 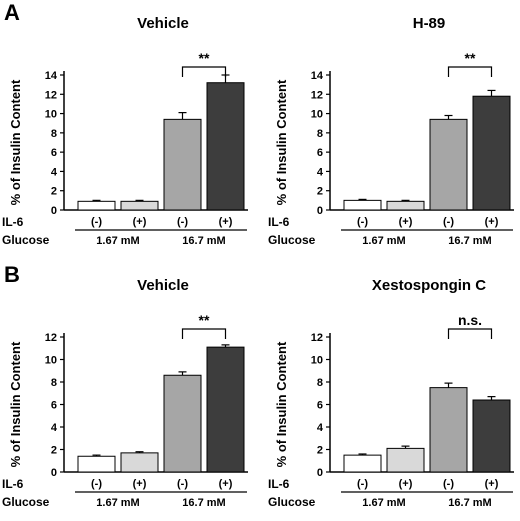 What do you see at coordinates (429, 23) in the screenshot?
I see `chart-title: H-89` at bounding box center [429, 23].